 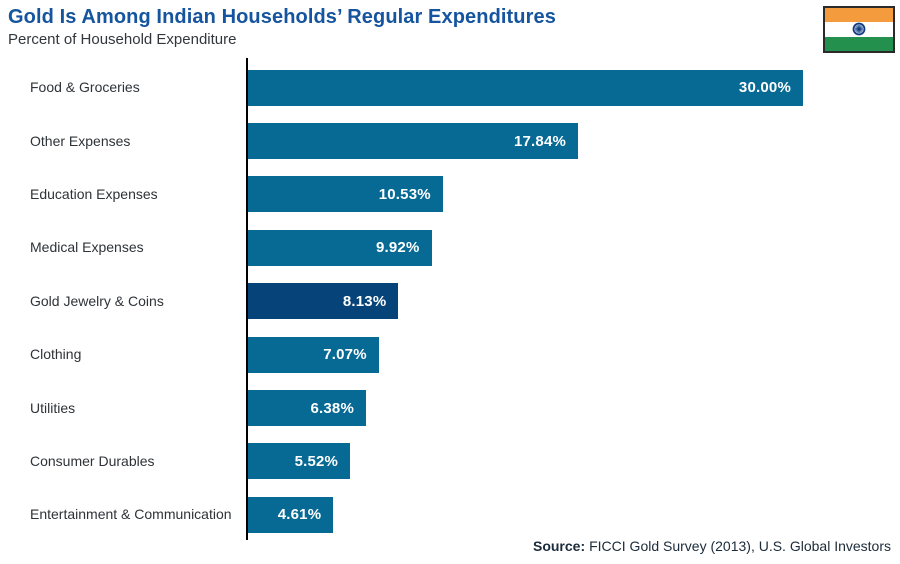 I want to click on bar-row: Gold Jewelry & Coins 8.13%, so click(x=450, y=301).